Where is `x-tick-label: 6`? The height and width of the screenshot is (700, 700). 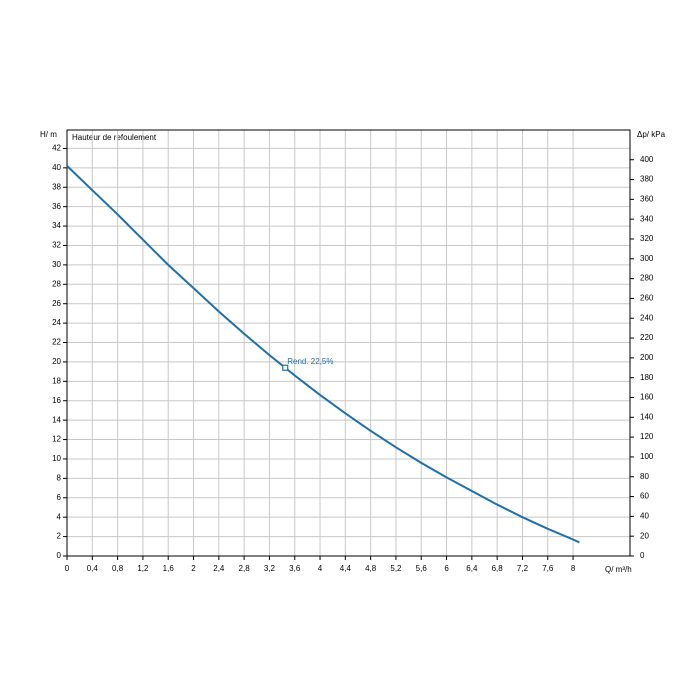
x-tick-label: 6 is located at coordinates (446, 568).